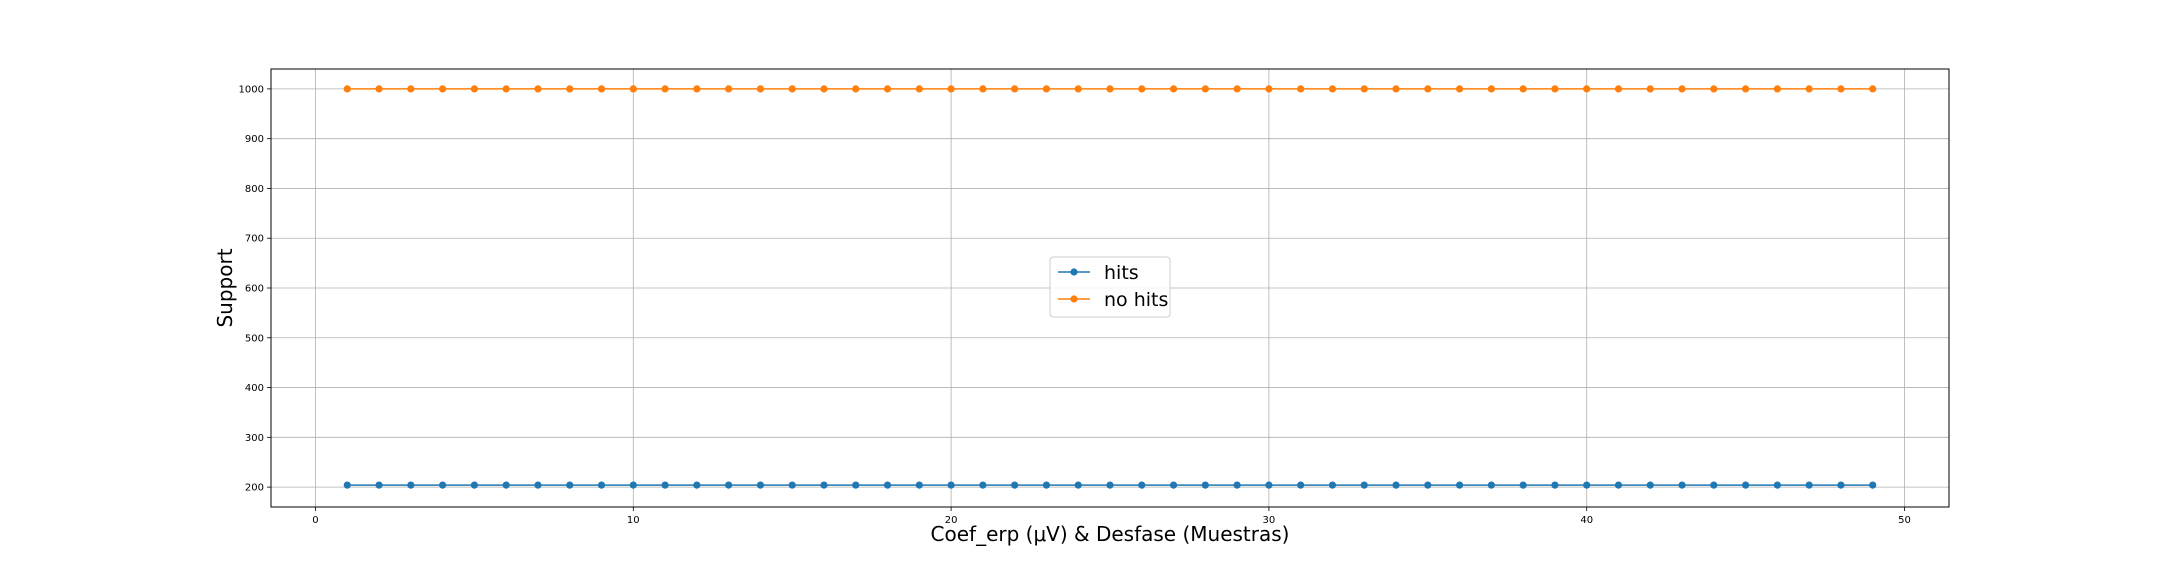 The width and height of the screenshot is (2160, 576). What do you see at coordinates (1098, 273) in the screenshot?
I see `legend-entry-hits: hits` at bounding box center [1098, 273].